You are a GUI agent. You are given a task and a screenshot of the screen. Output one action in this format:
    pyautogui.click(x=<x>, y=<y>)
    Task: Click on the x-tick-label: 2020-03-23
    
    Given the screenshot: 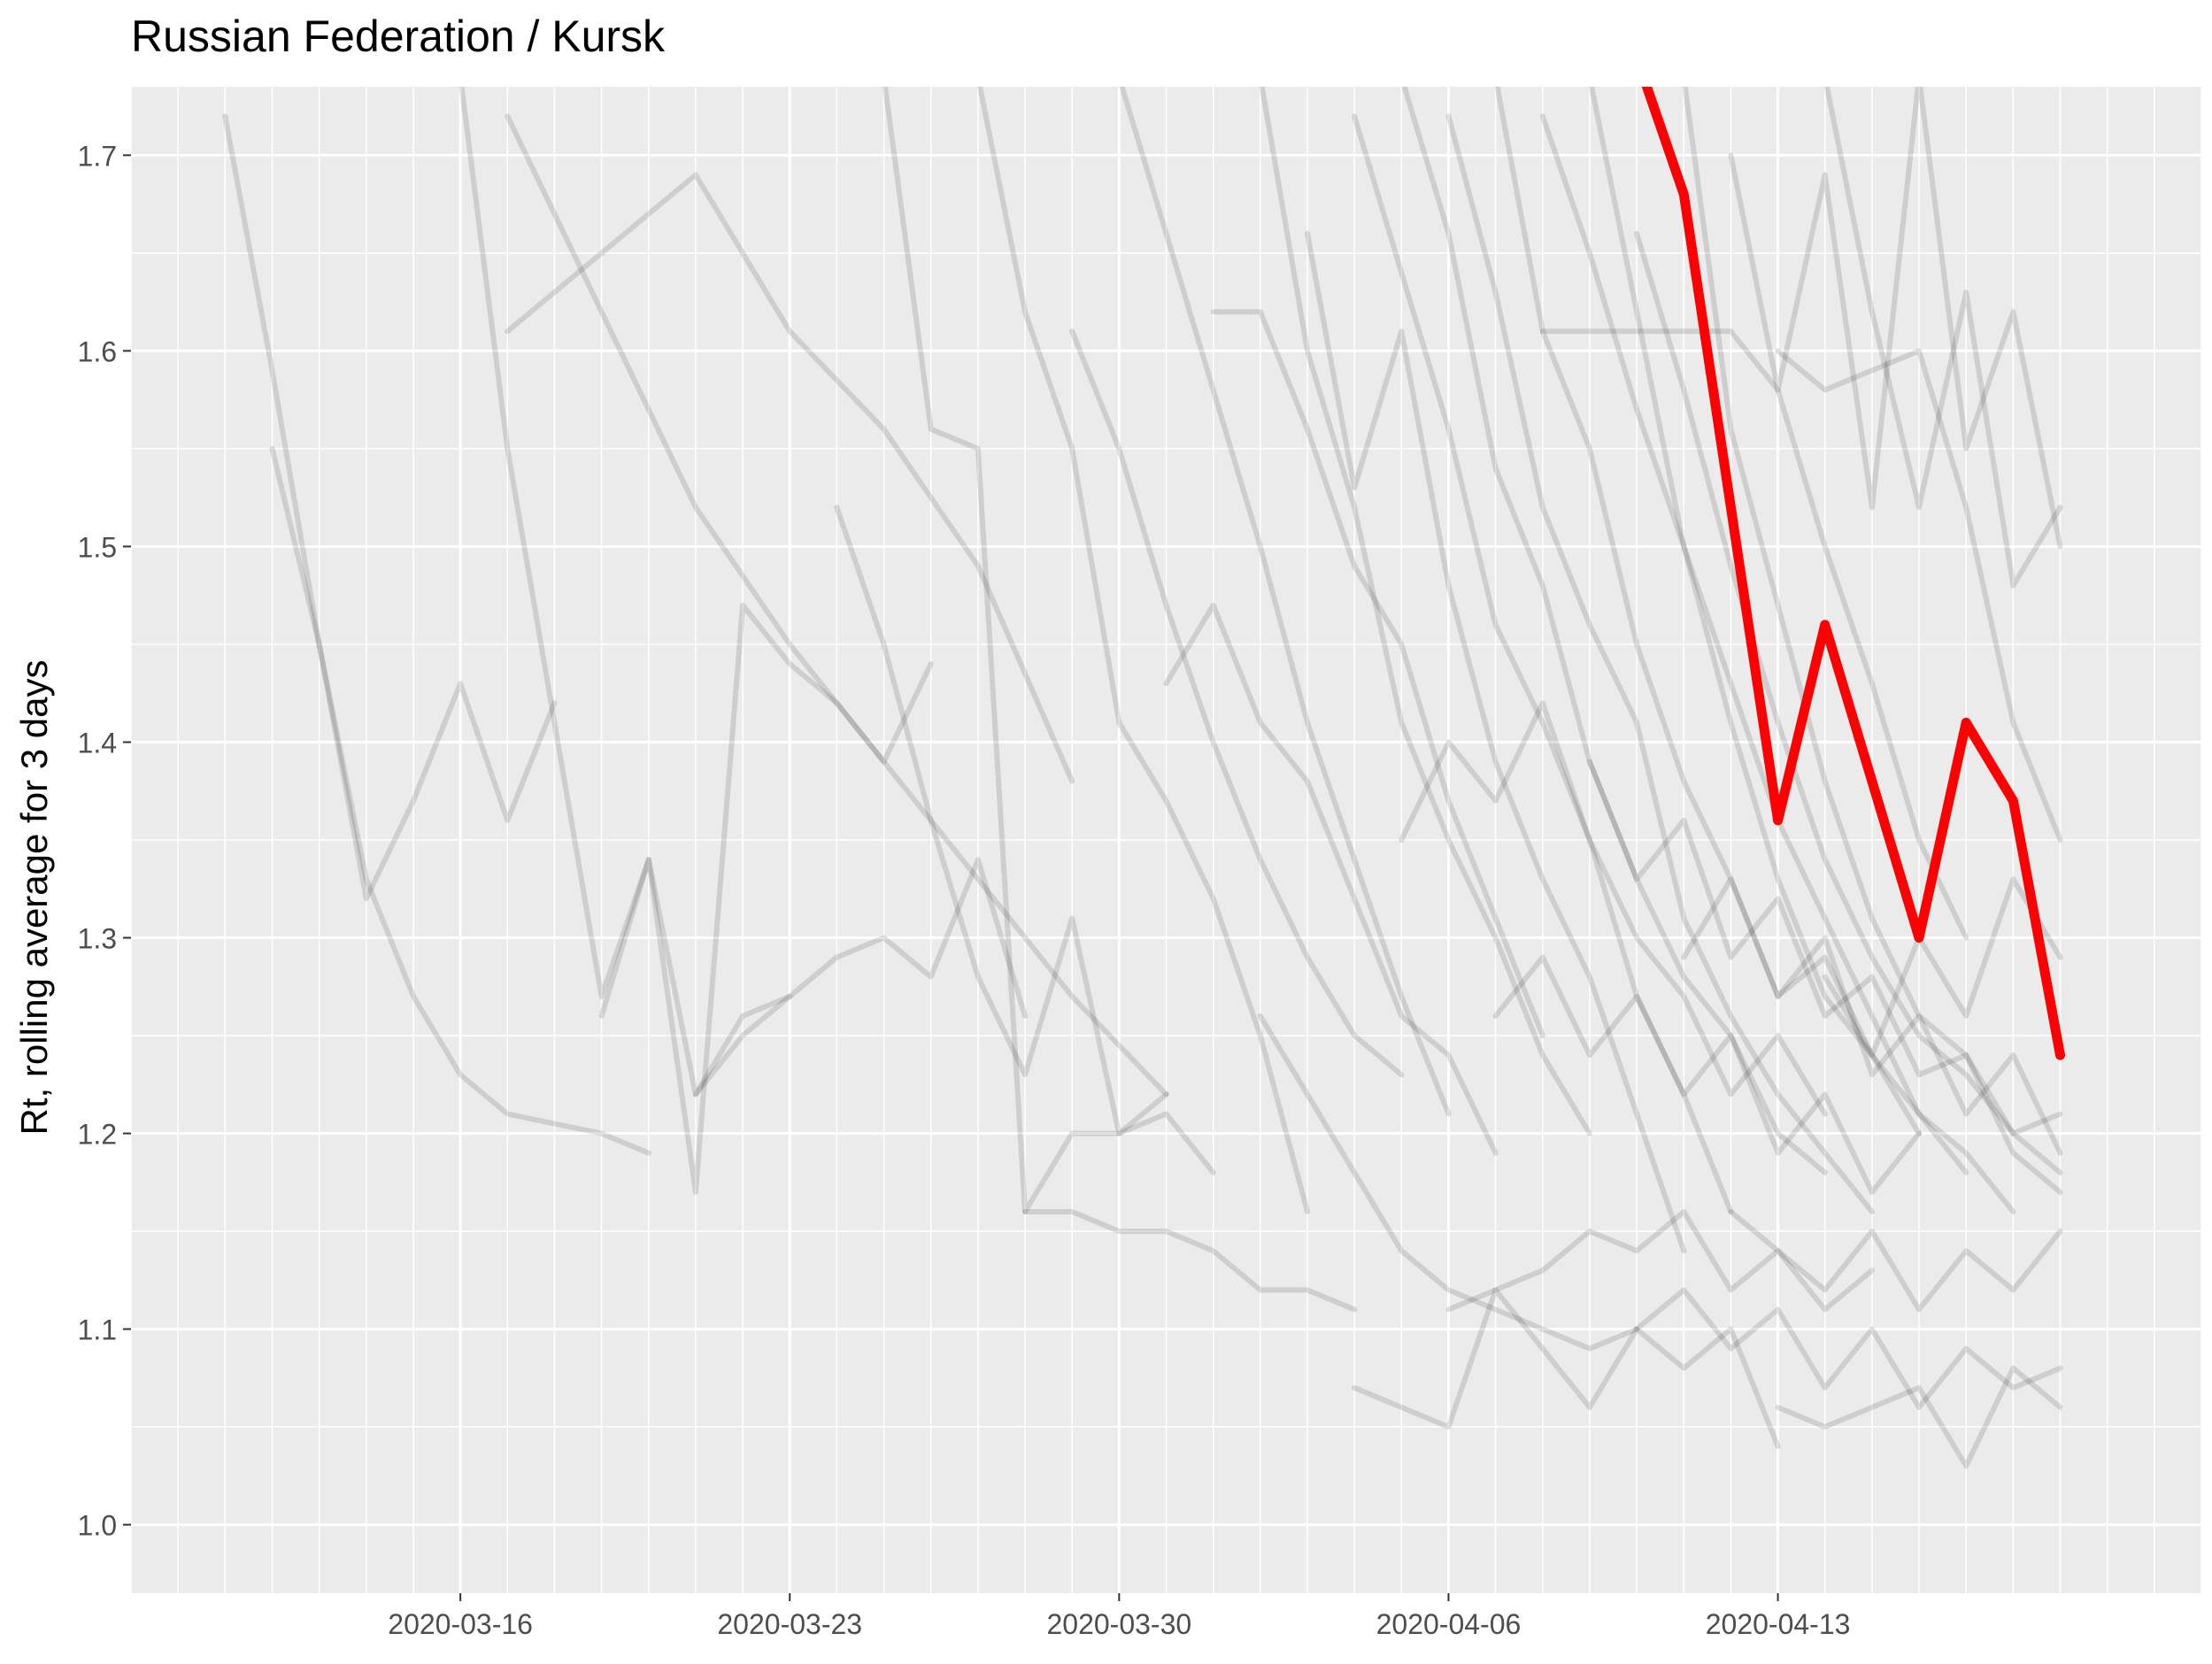 What is the action you would take?
    pyautogui.click(x=789, y=1624)
    